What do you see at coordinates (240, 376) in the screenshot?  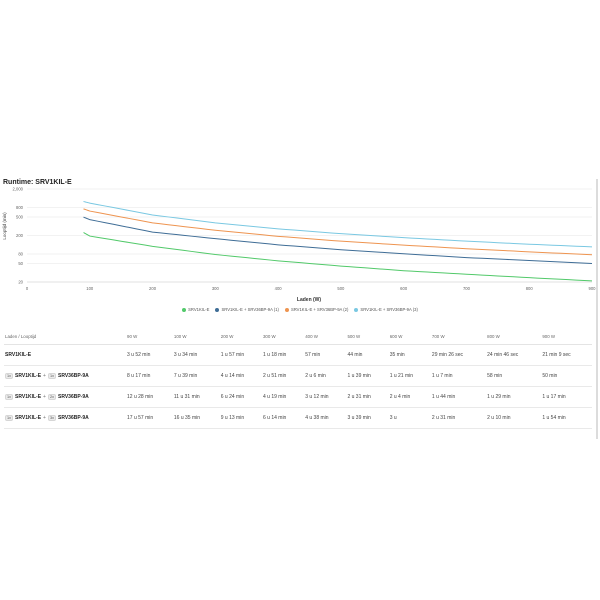 I see `runtime-cell: 4 u 14 min` at bounding box center [240, 376].